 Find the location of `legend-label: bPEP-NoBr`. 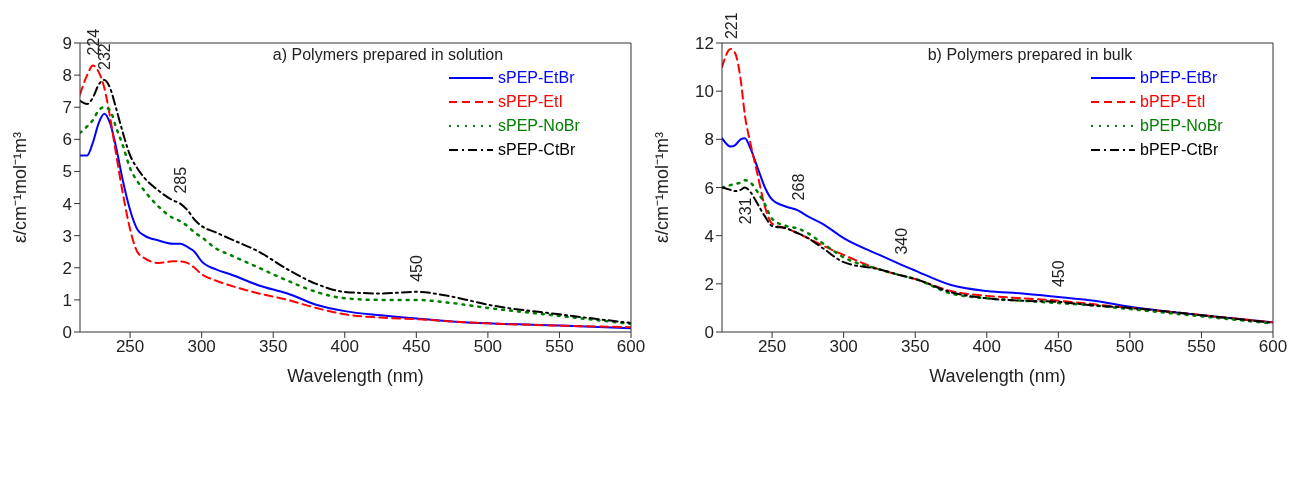

legend-label: bPEP-NoBr is located at coordinates (1181, 126).